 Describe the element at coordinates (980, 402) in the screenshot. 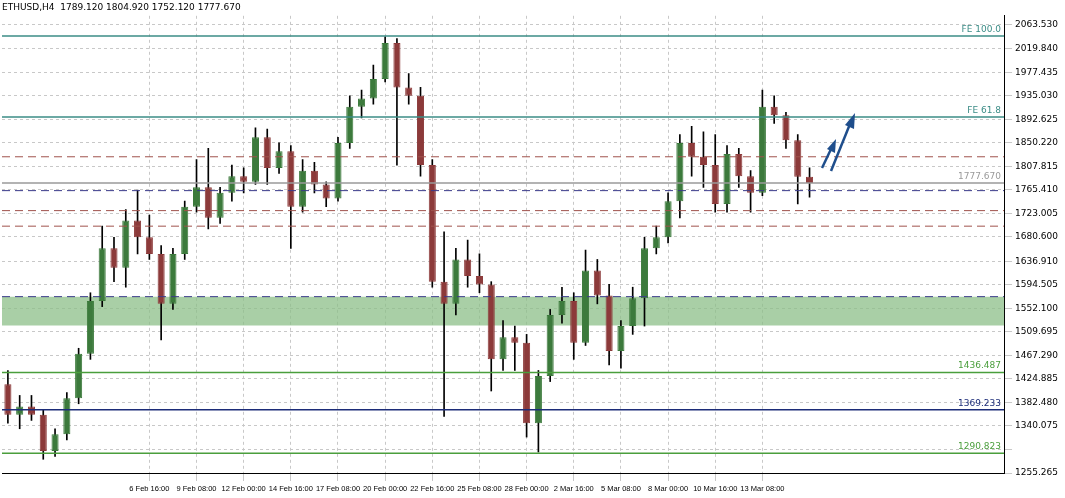

I see `ref-line-label: 1369.233` at that location.